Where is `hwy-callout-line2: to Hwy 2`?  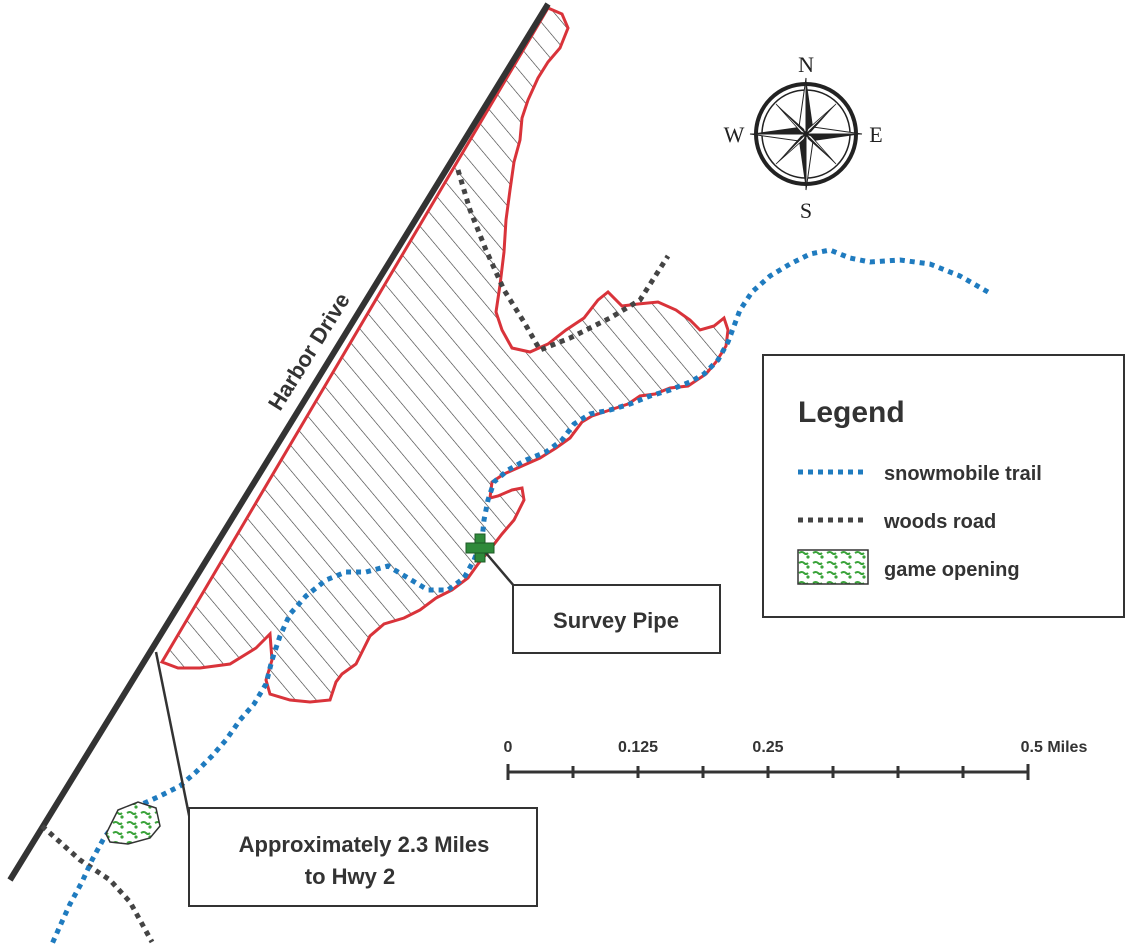
hwy-callout-line2: to Hwy 2 is located at coordinates (350, 876).